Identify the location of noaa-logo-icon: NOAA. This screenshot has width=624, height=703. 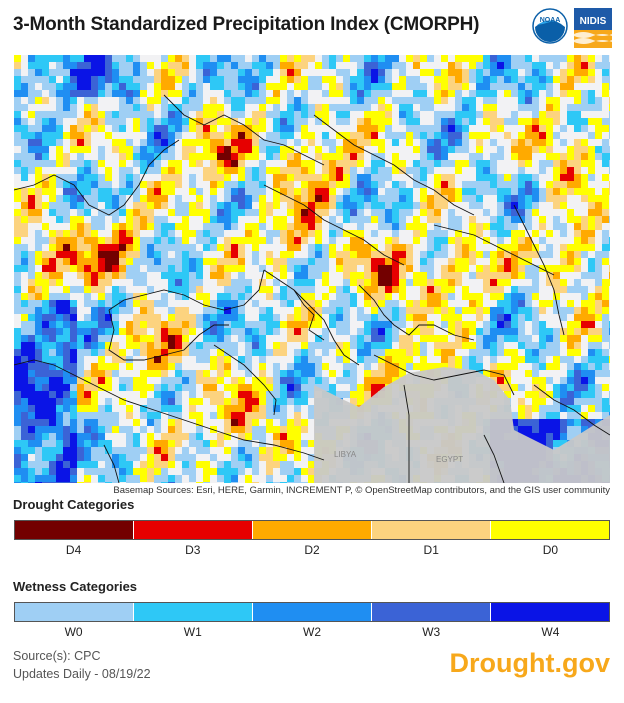
(550, 26).